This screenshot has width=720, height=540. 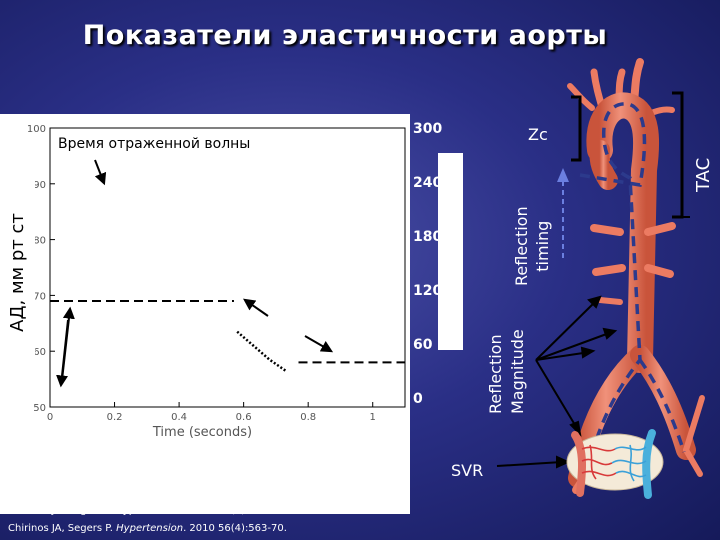 I want to click on right-axis-tick-label: 240, so click(x=428, y=183).